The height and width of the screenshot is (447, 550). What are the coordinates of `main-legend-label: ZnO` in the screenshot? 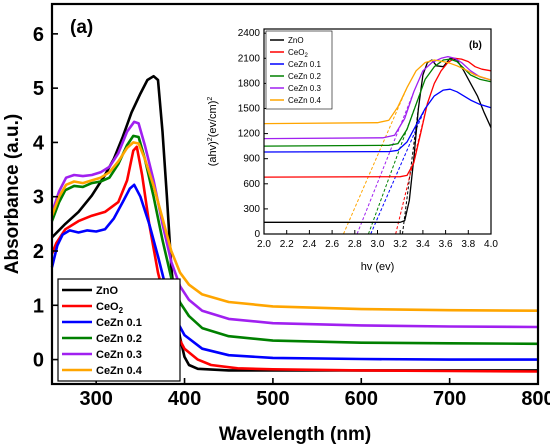 It's located at (107, 291).